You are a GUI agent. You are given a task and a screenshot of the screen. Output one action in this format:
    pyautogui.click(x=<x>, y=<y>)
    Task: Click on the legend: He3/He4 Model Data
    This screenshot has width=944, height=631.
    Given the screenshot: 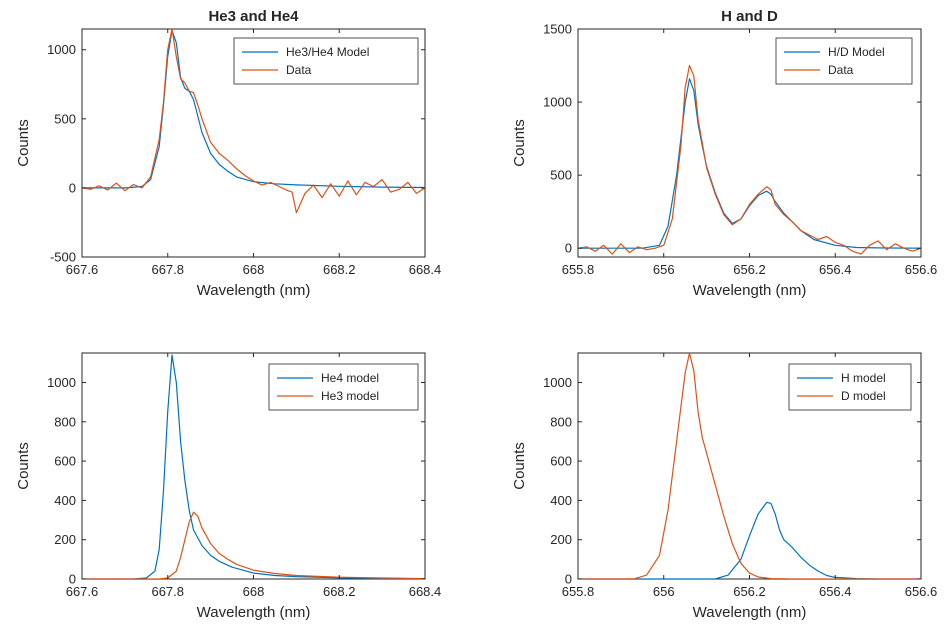 What is the action you would take?
    pyautogui.click(x=326, y=61)
    